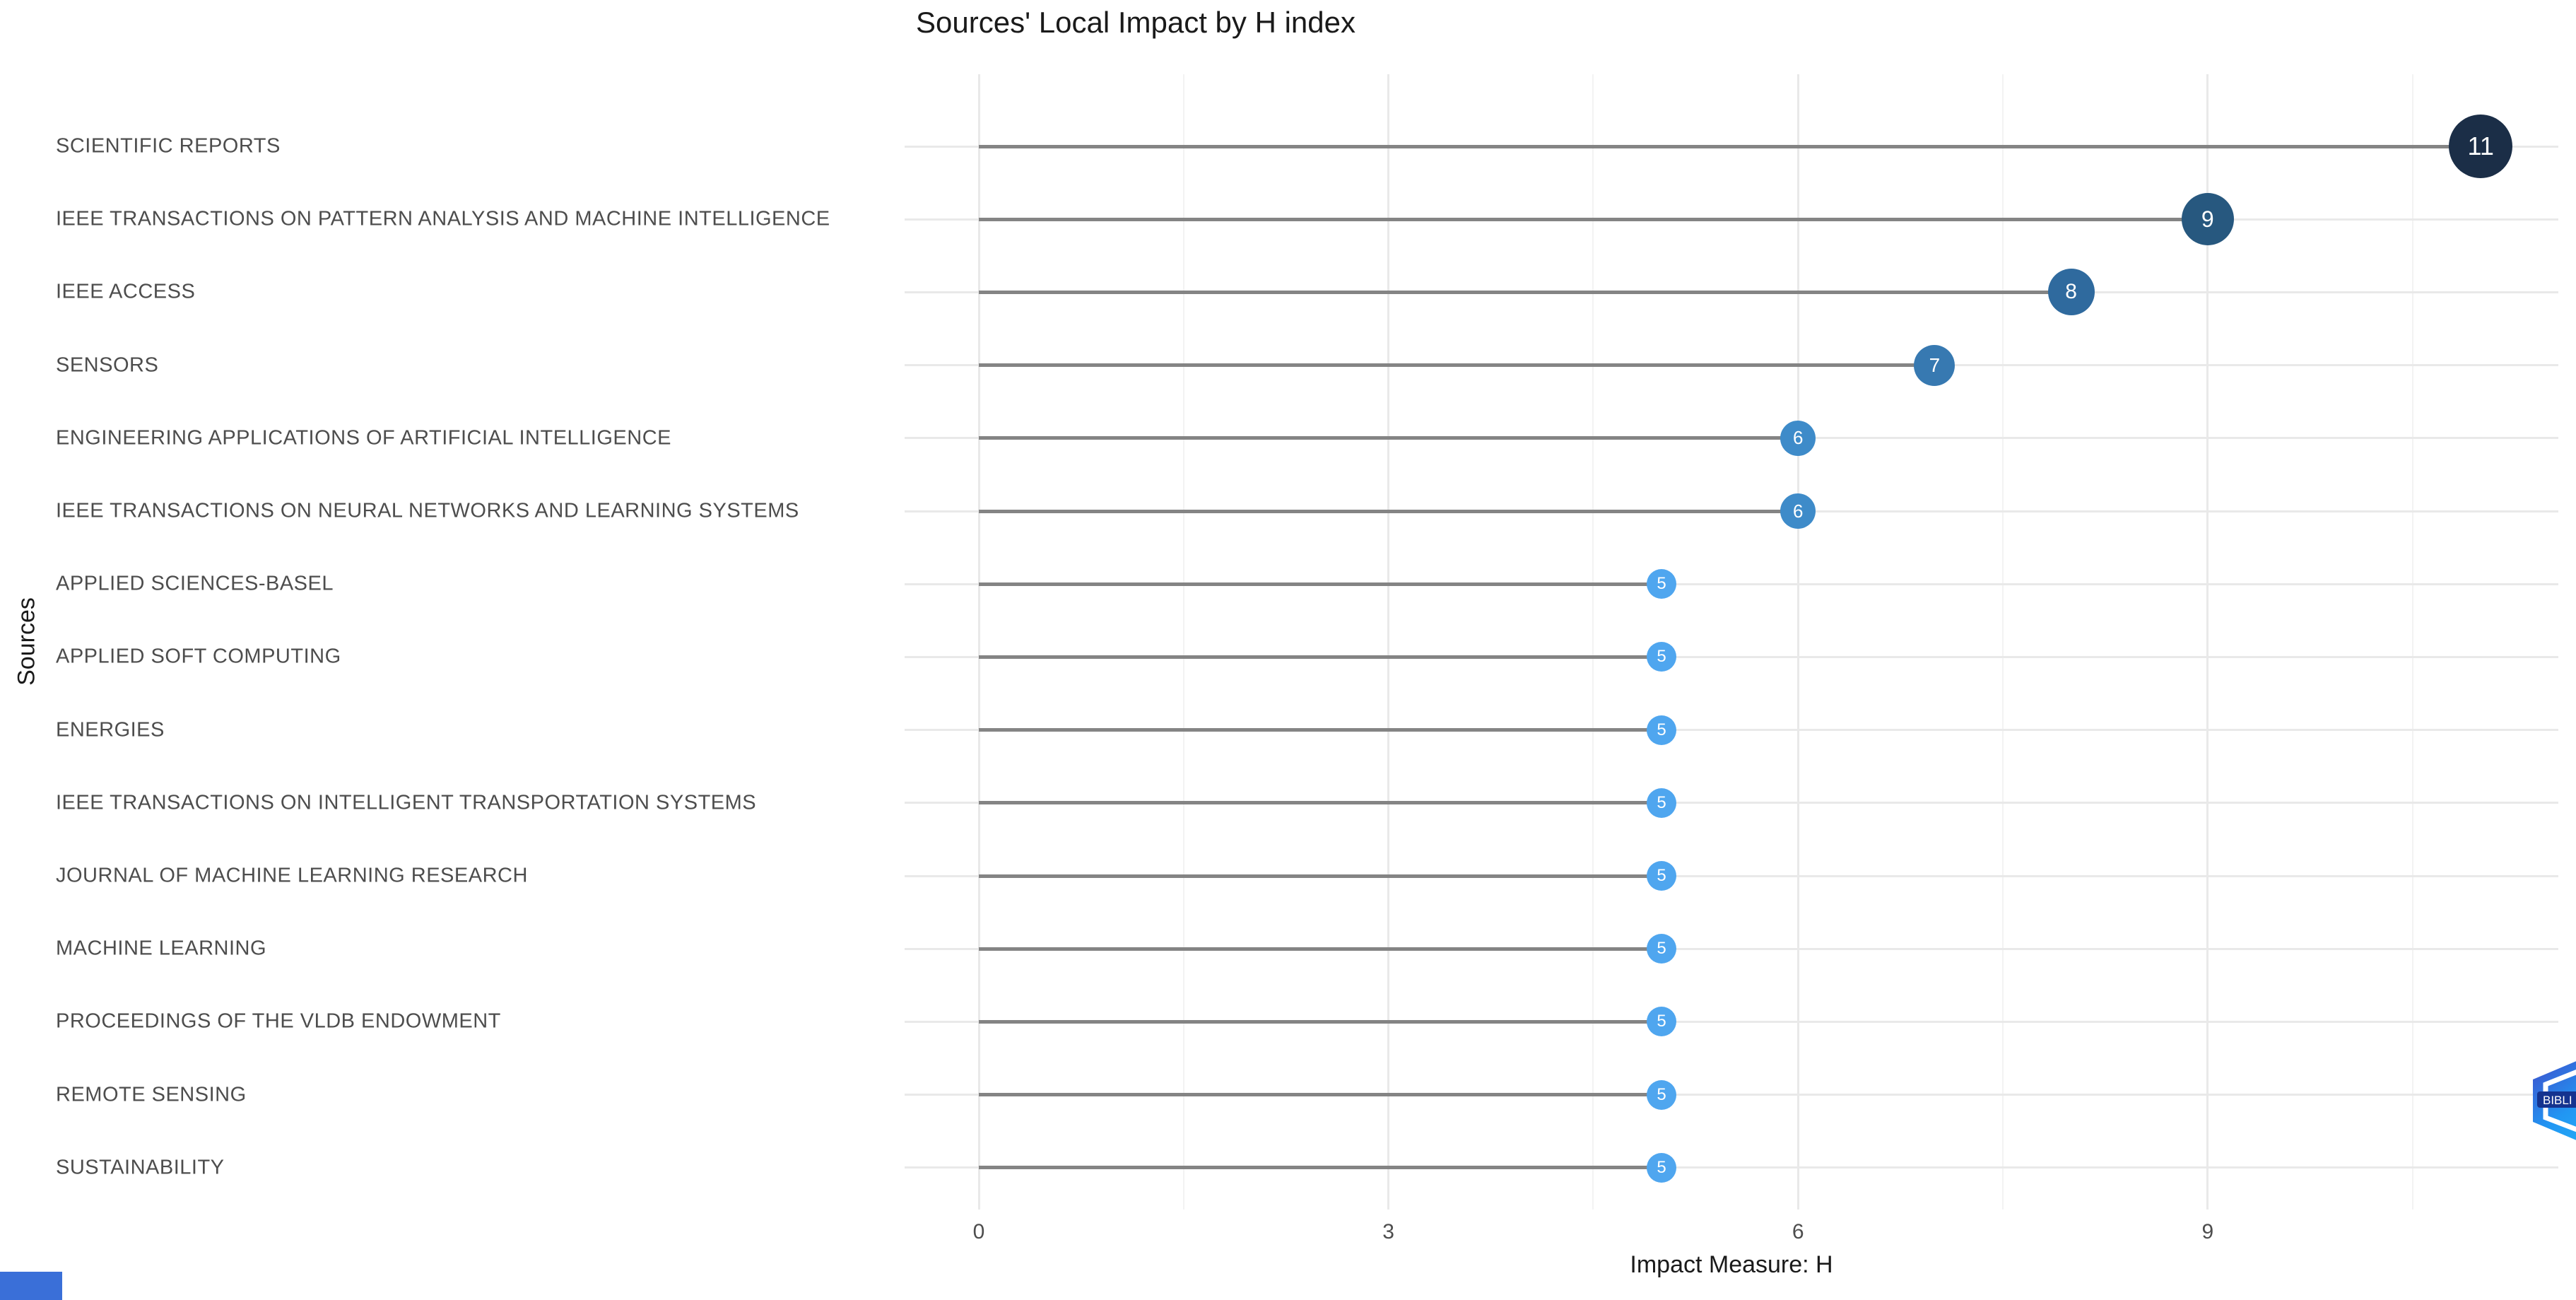 The image size is (2576, 1300). What do you see at coordinates (1934, 365) in the screenshot?
I see `h-index-bubble: 7` at bounding box center [1934, 365].